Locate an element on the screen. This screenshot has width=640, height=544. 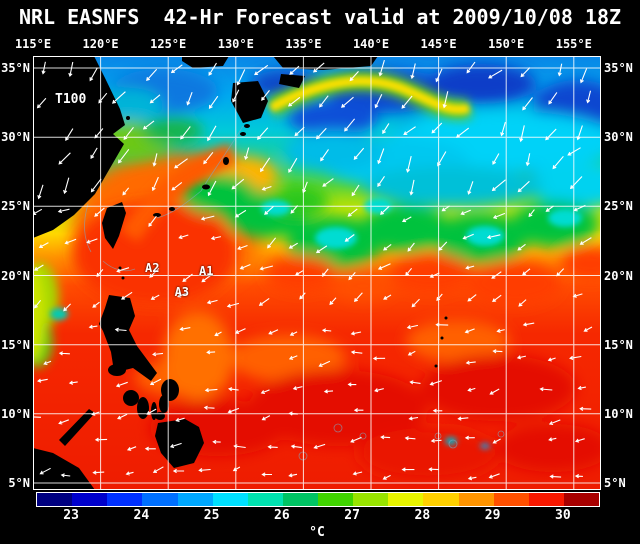
colorbar-tick-label: 24 is located at coordinates (141, 515).